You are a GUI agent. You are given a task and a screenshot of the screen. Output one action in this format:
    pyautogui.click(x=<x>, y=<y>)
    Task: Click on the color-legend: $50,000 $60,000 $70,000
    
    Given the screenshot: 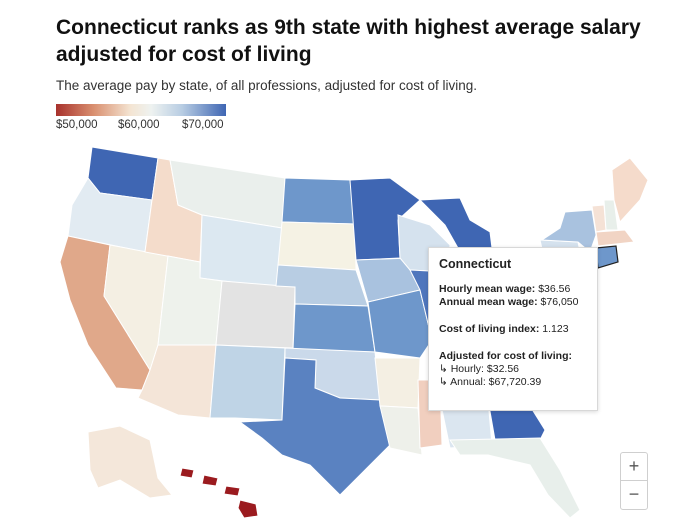 What is the action you would take?
    pyautogui.click(x=141, y=119)
    